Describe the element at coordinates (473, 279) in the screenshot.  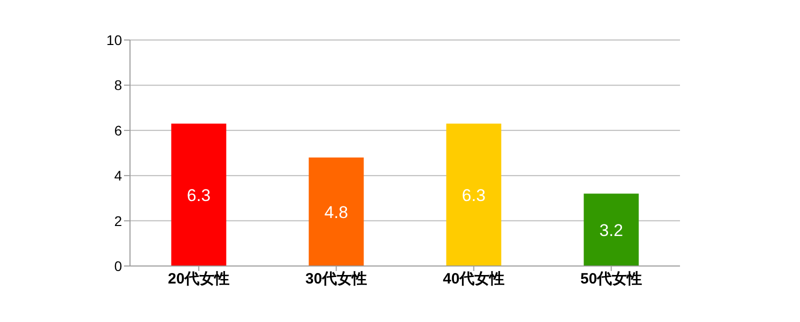
I see `x-tick-label: 40代女性` at that location.